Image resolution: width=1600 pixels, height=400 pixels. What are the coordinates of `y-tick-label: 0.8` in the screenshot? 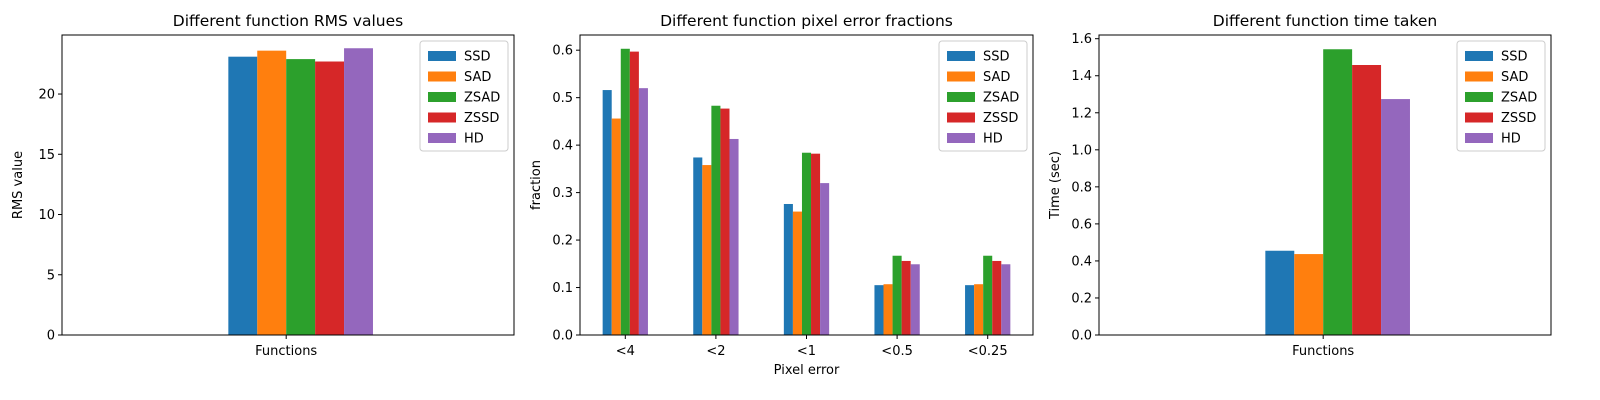 It's located at (1081, 187).